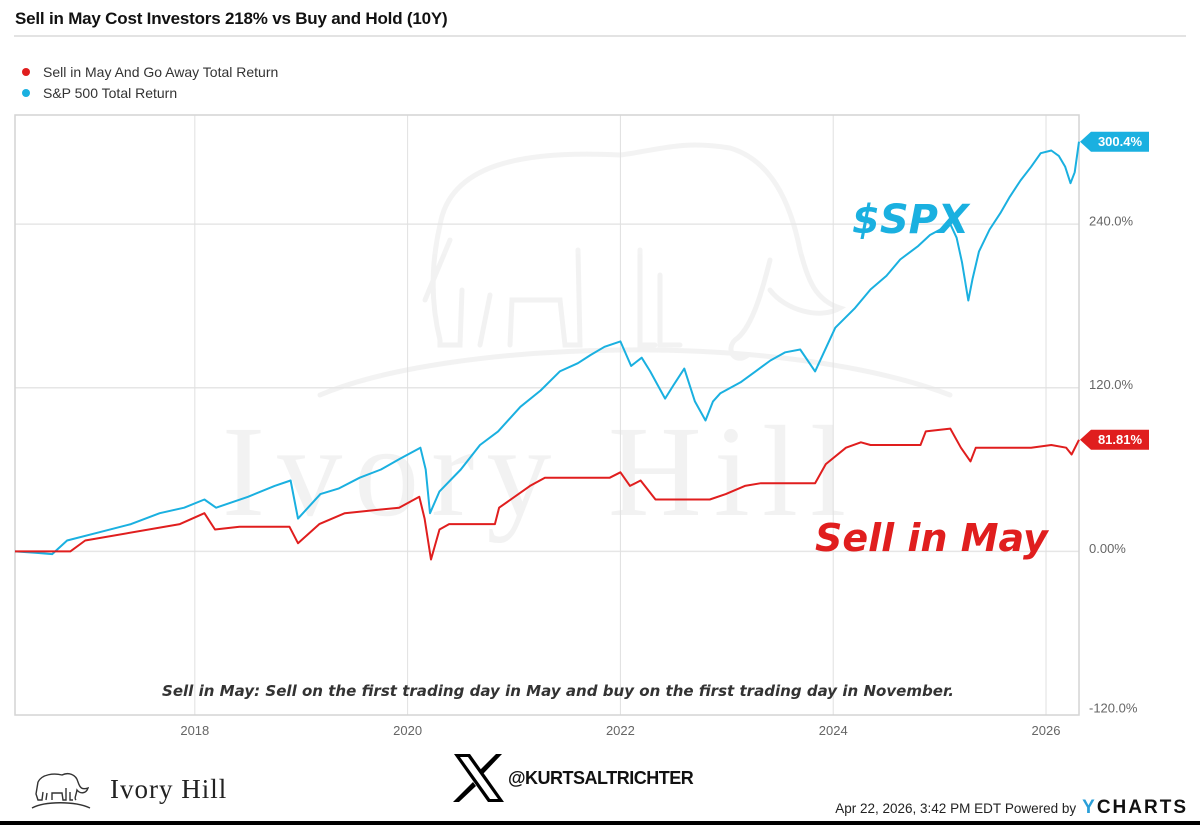 The image size is (1200, 825). I want to click on legend-dot-sell-in-may, so click(26, 71).